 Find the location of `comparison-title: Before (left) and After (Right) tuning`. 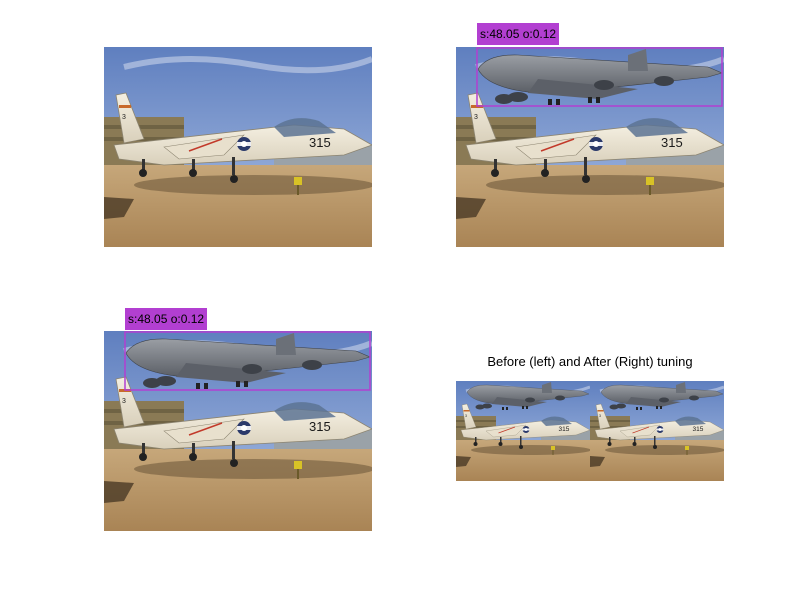

comparison-title: Before (left) and After (Right) tuning is located at coordinates (590, 361).